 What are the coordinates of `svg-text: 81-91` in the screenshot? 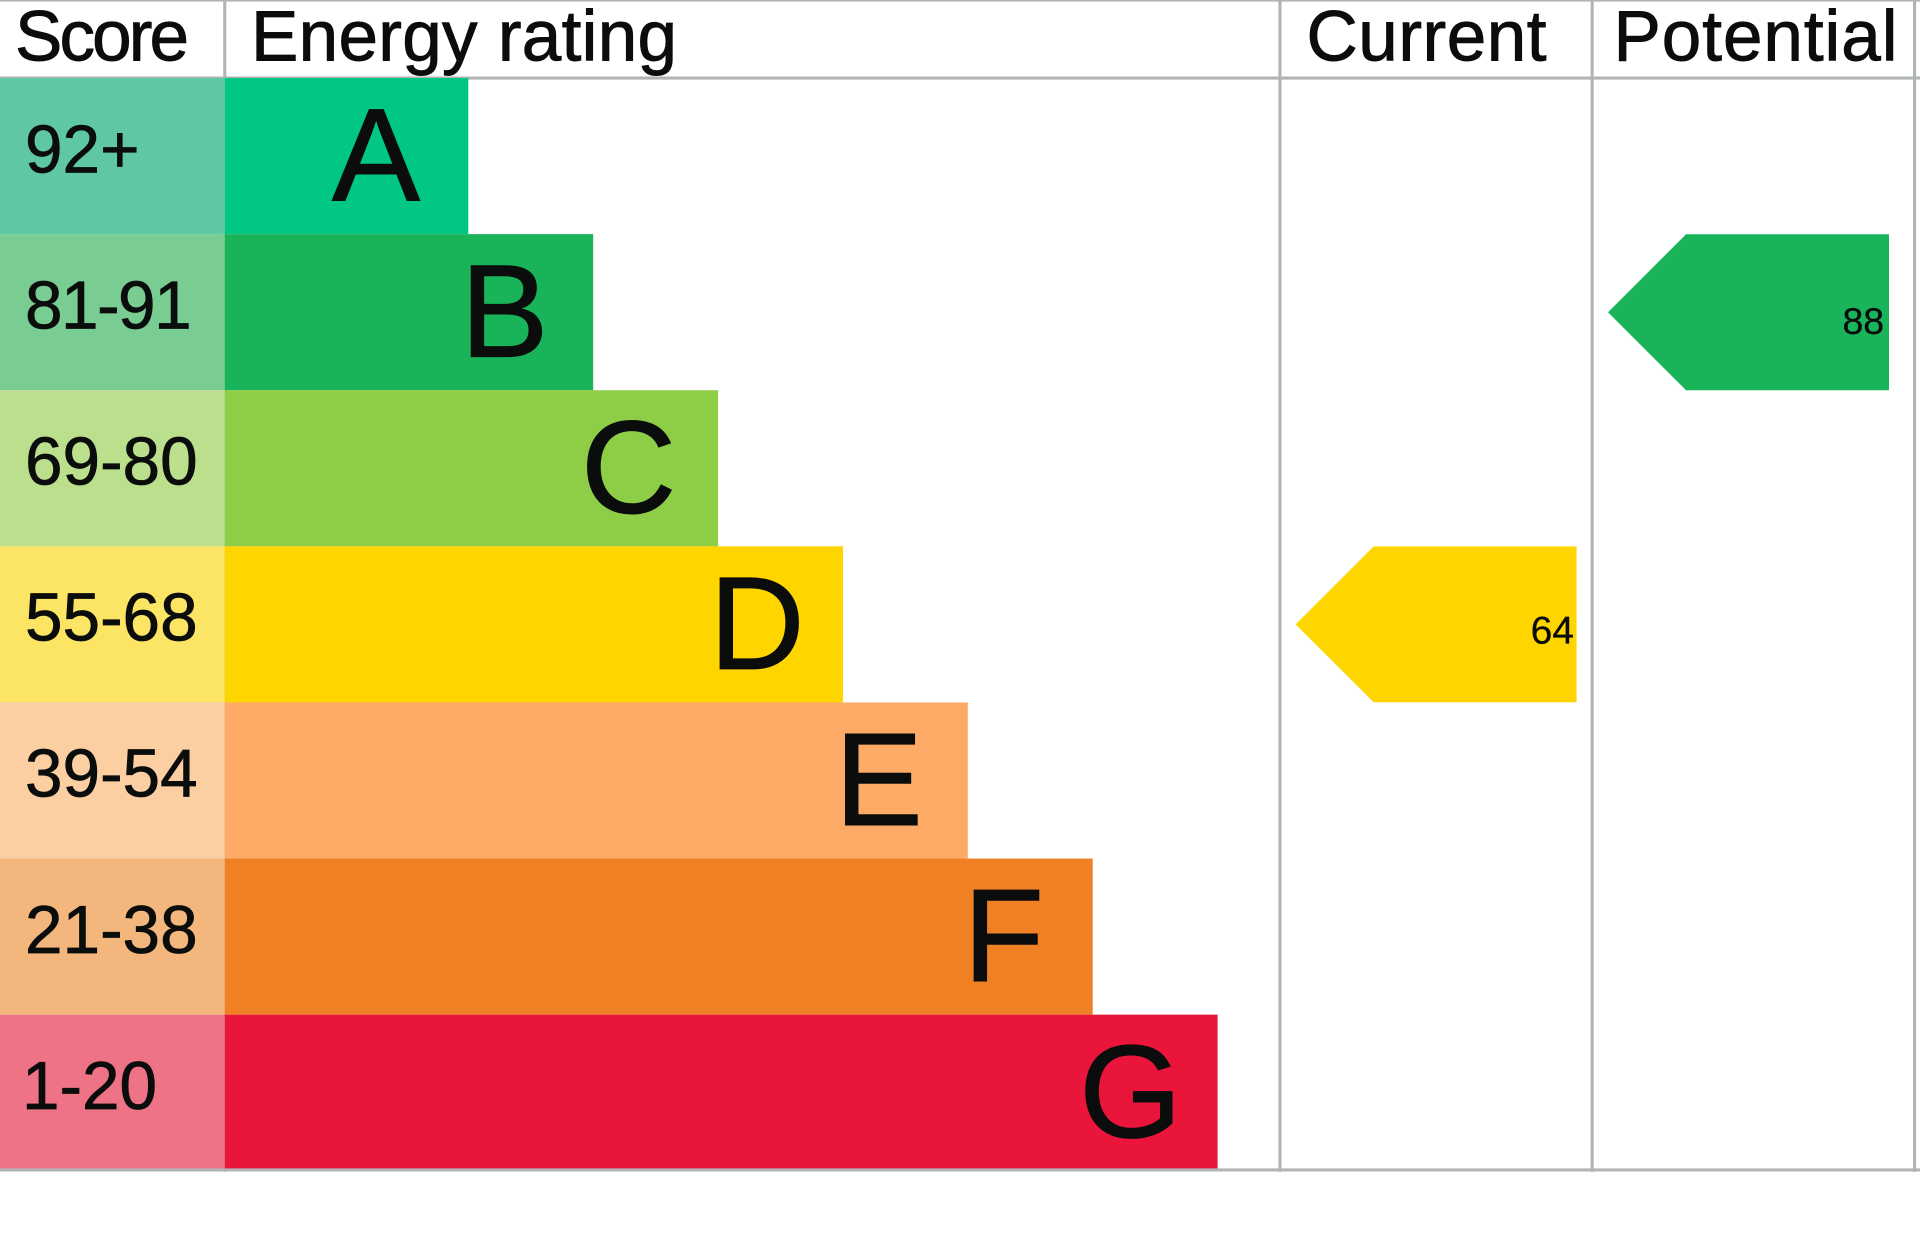 It's located at (107, 305).